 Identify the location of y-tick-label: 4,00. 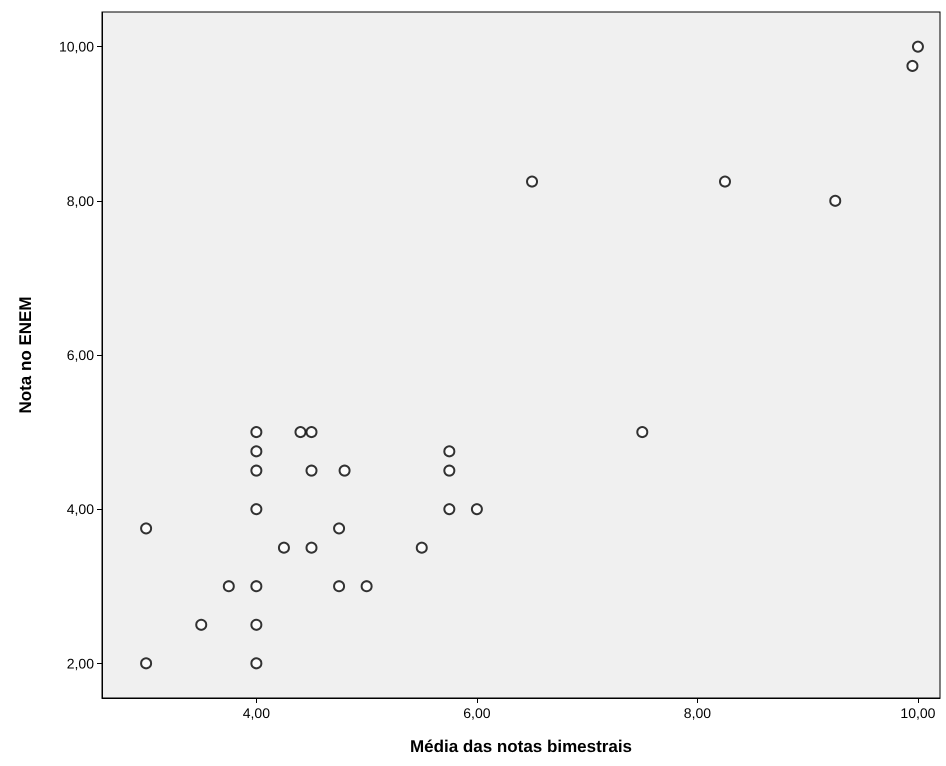
(80, 509).